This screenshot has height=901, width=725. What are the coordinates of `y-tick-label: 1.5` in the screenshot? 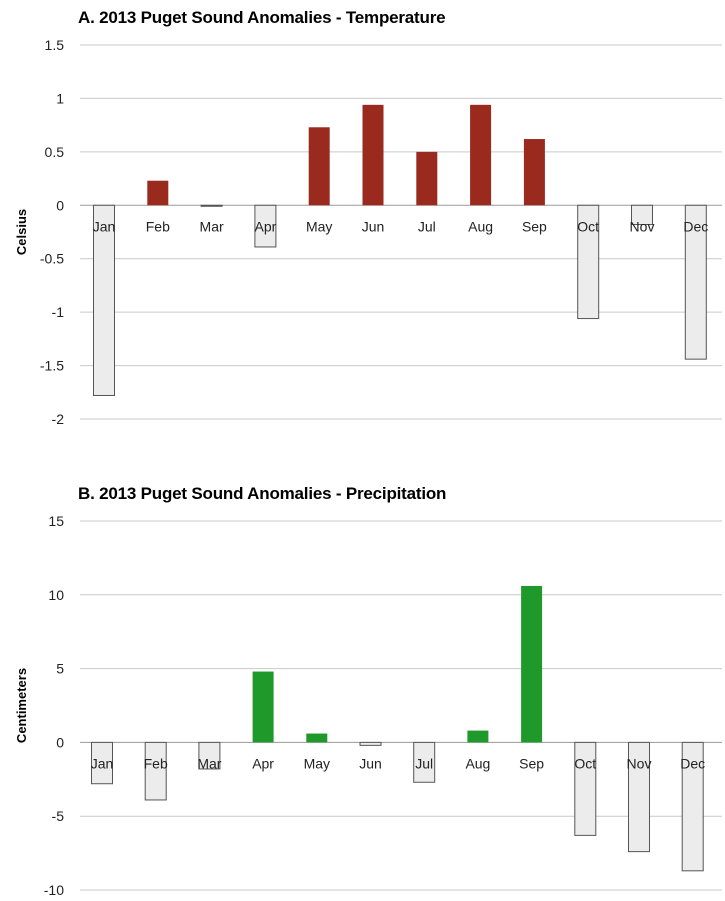 It's located at (55, 45).